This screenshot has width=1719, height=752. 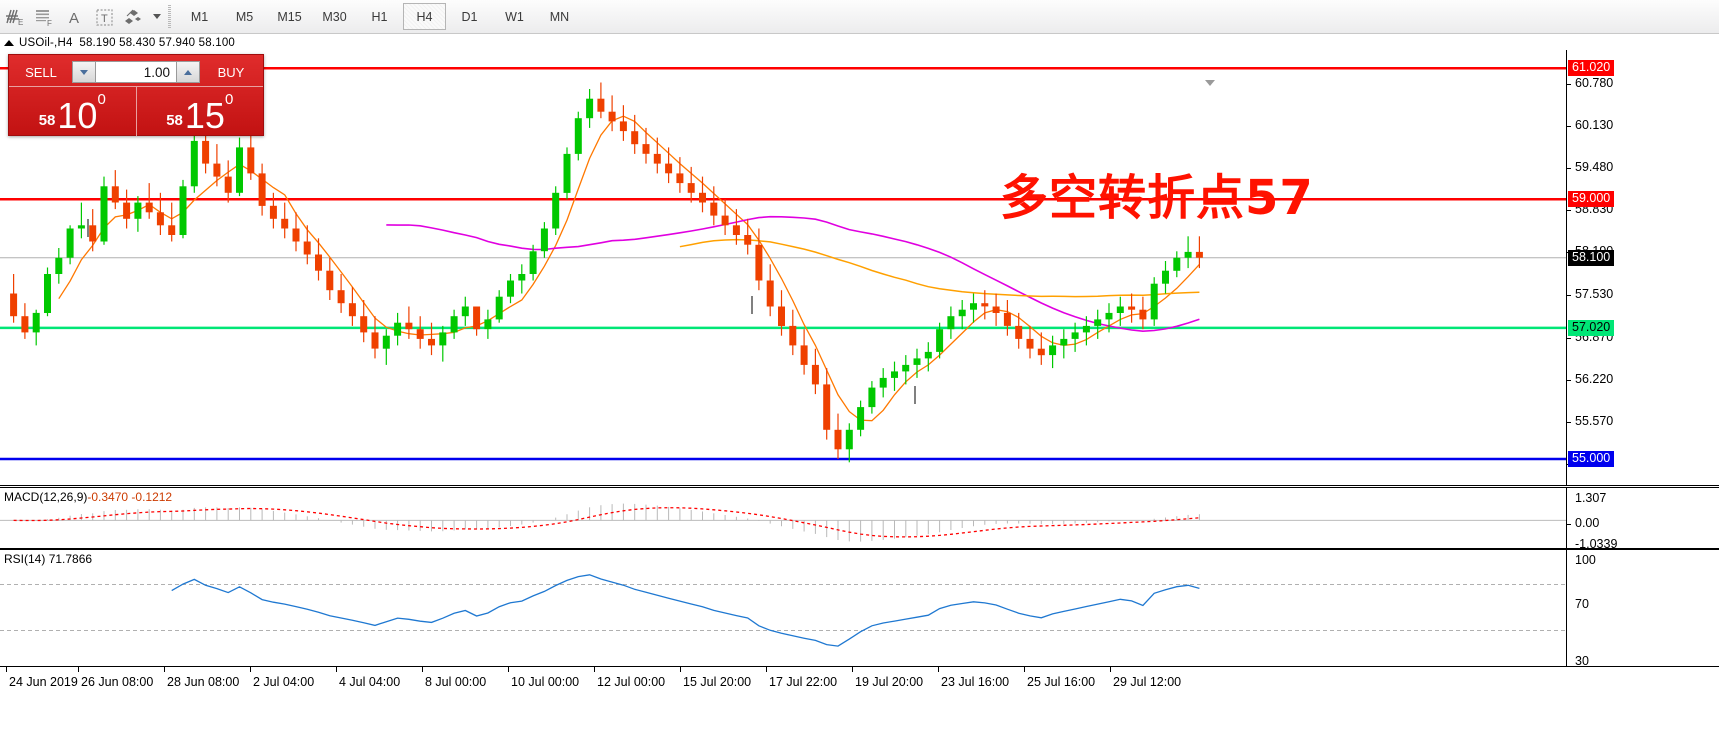 I want to click on indicators-icon: E, so click(x=15, y=17).